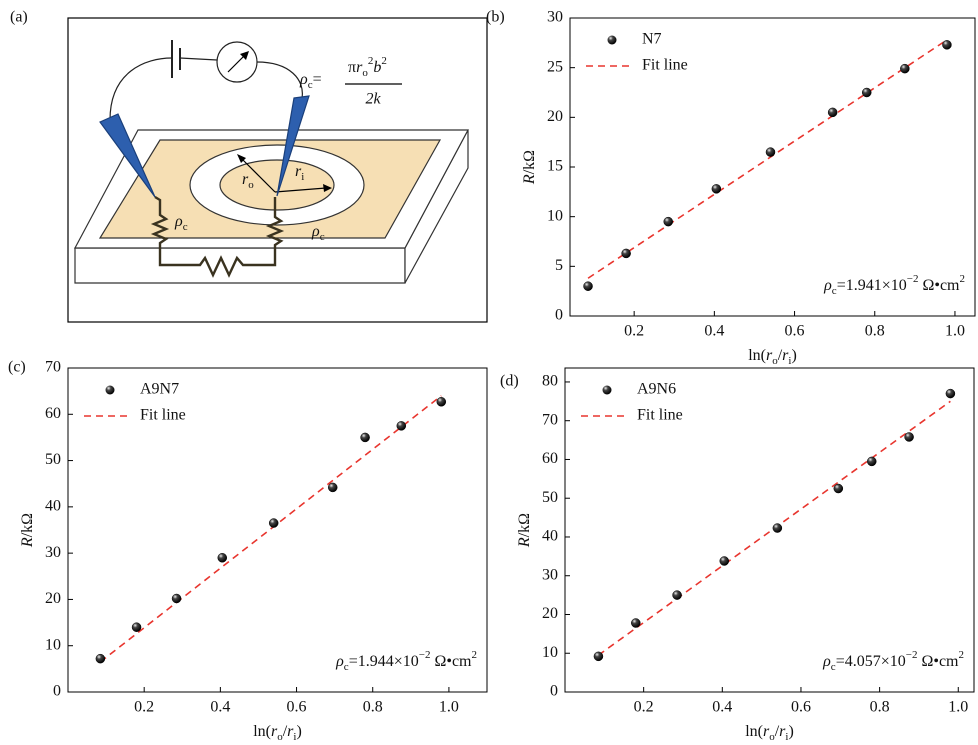 The image size is (978, 745). Describe the element at coordinates (559, 265) in the screenshot. I see `y-tick-label: 5` at that location.